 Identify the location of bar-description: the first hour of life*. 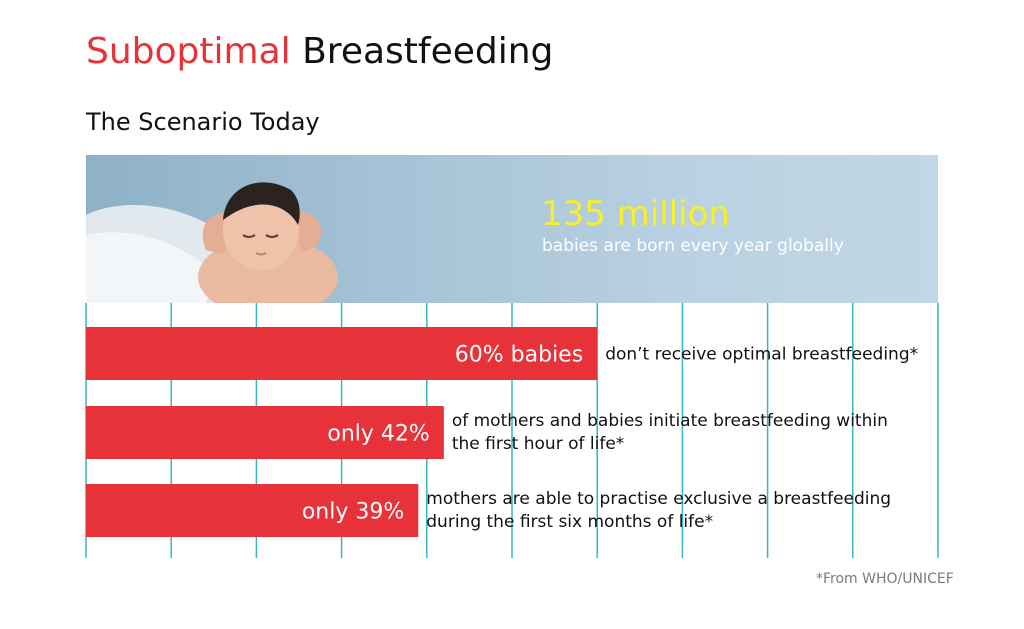
(538, 444).